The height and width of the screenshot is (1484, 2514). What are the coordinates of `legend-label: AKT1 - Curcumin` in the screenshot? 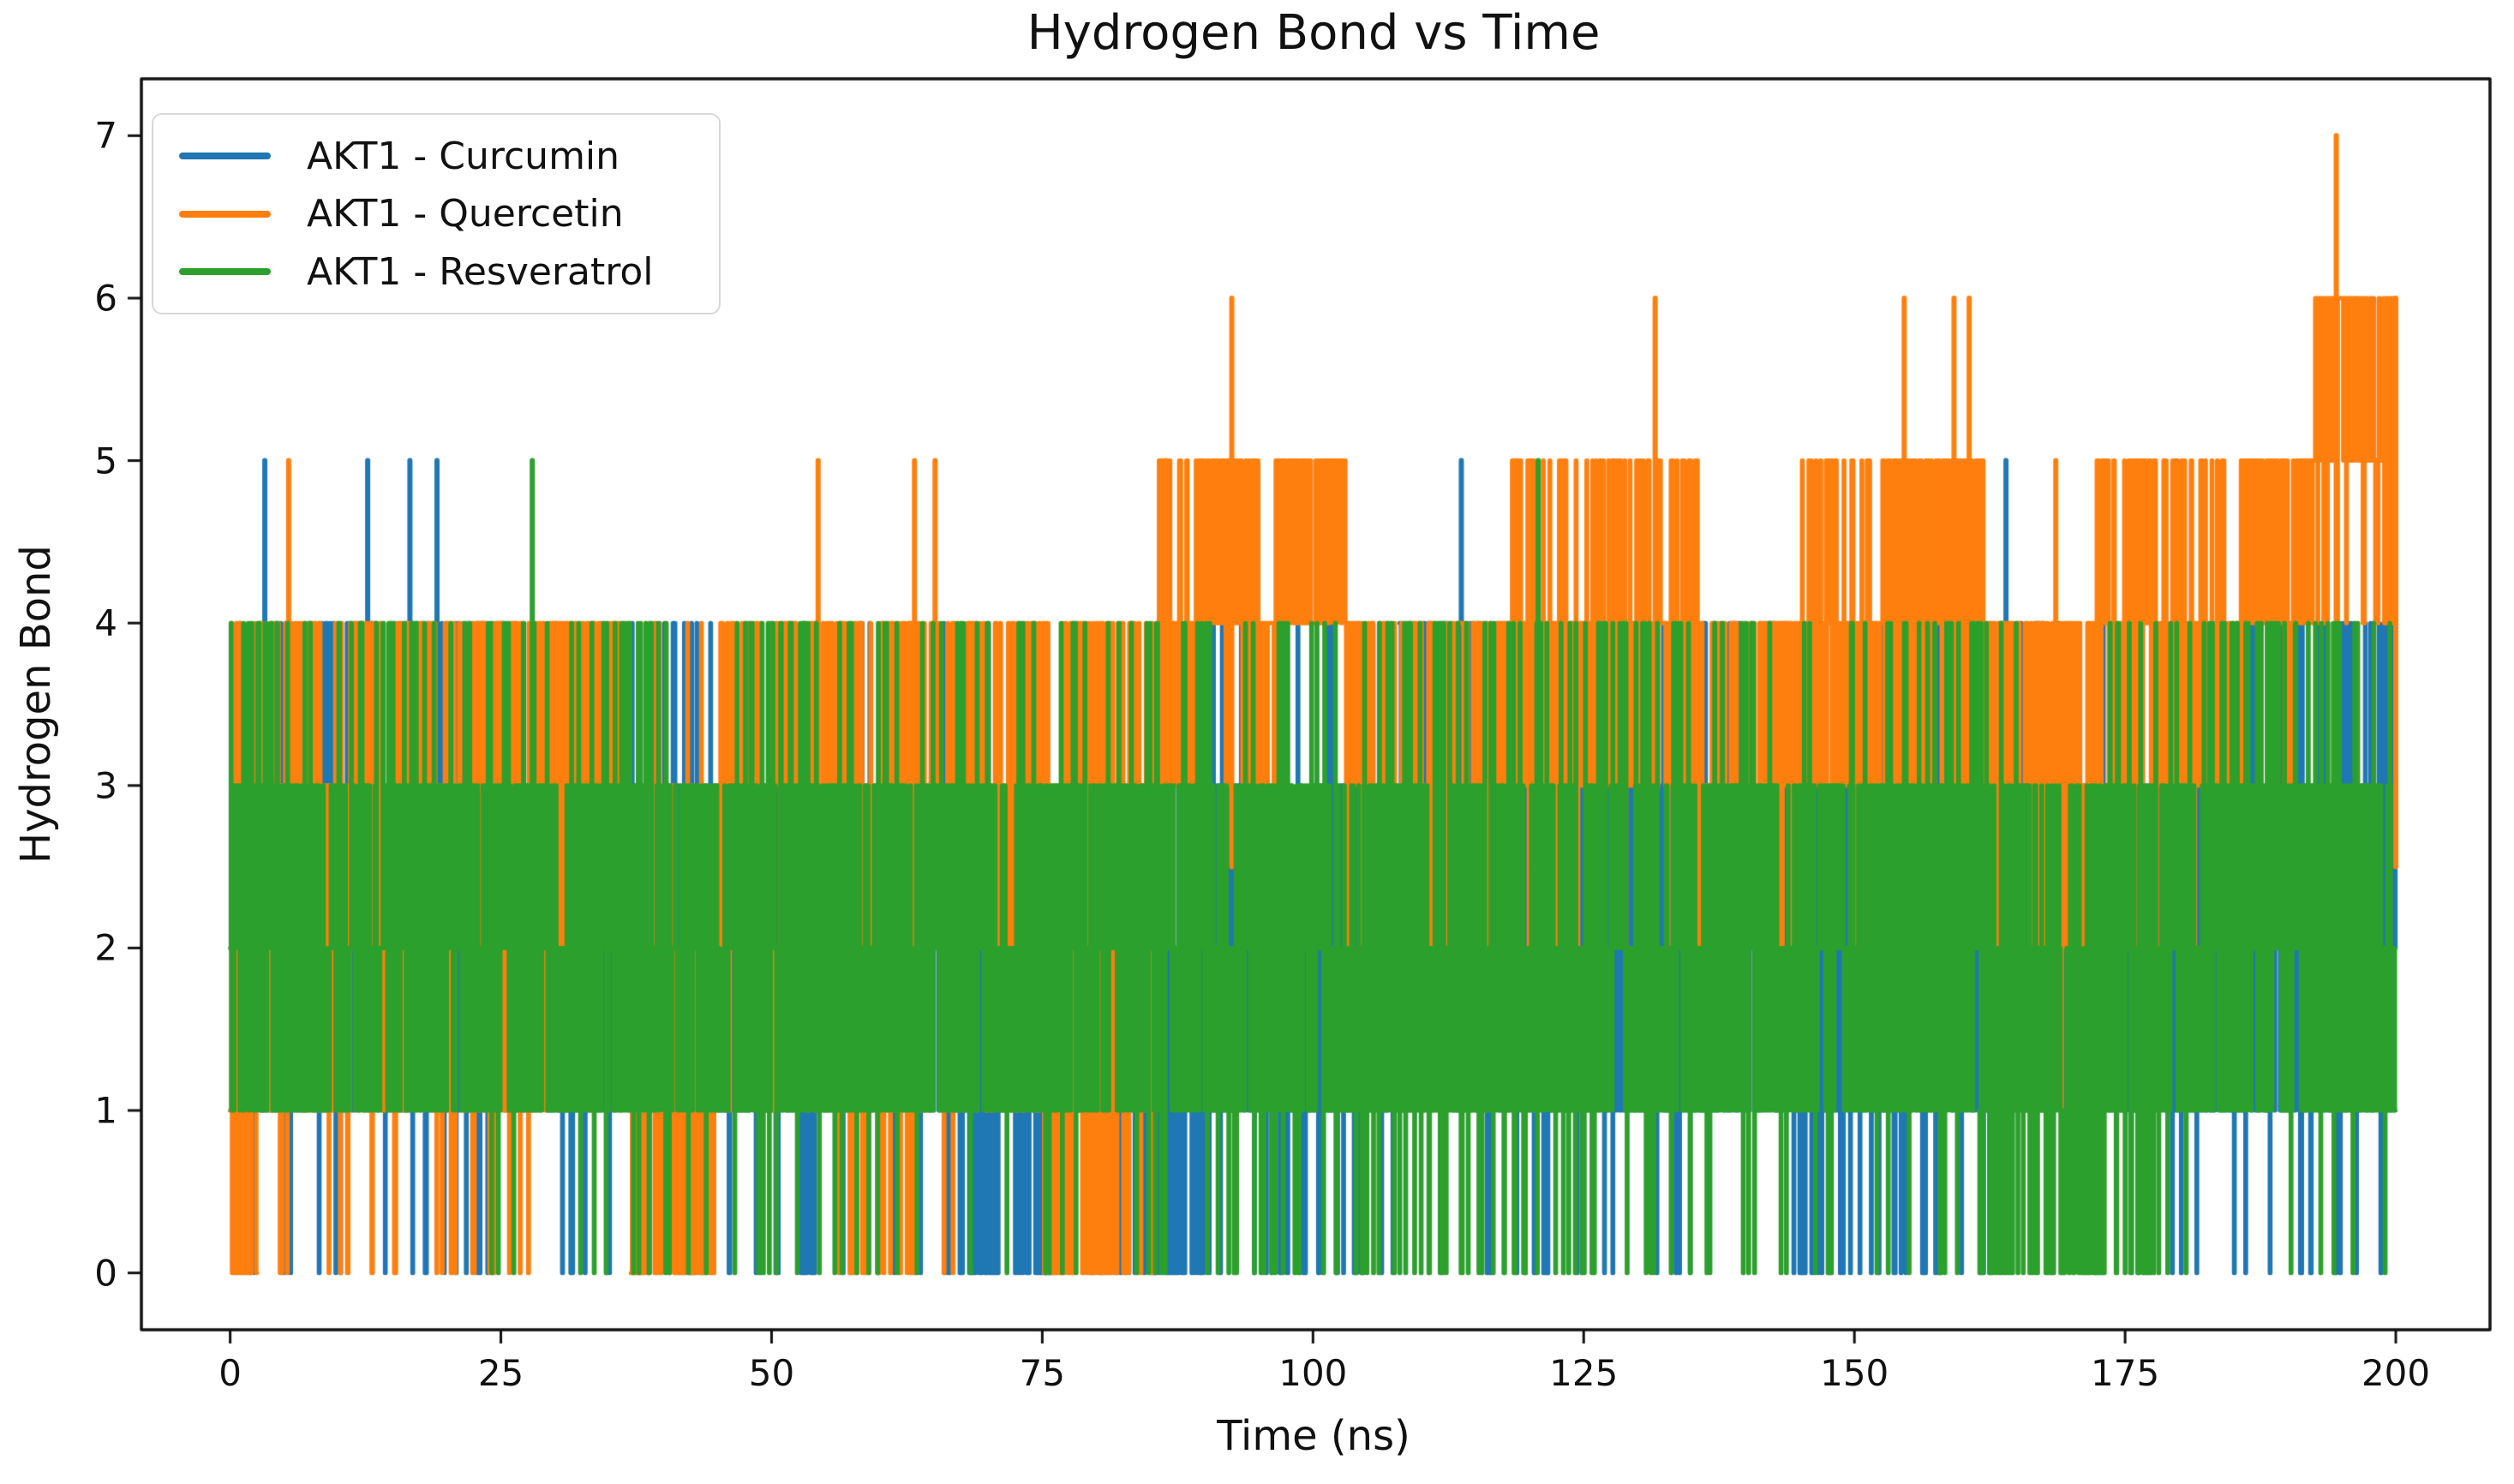 It's located at (463, 156).